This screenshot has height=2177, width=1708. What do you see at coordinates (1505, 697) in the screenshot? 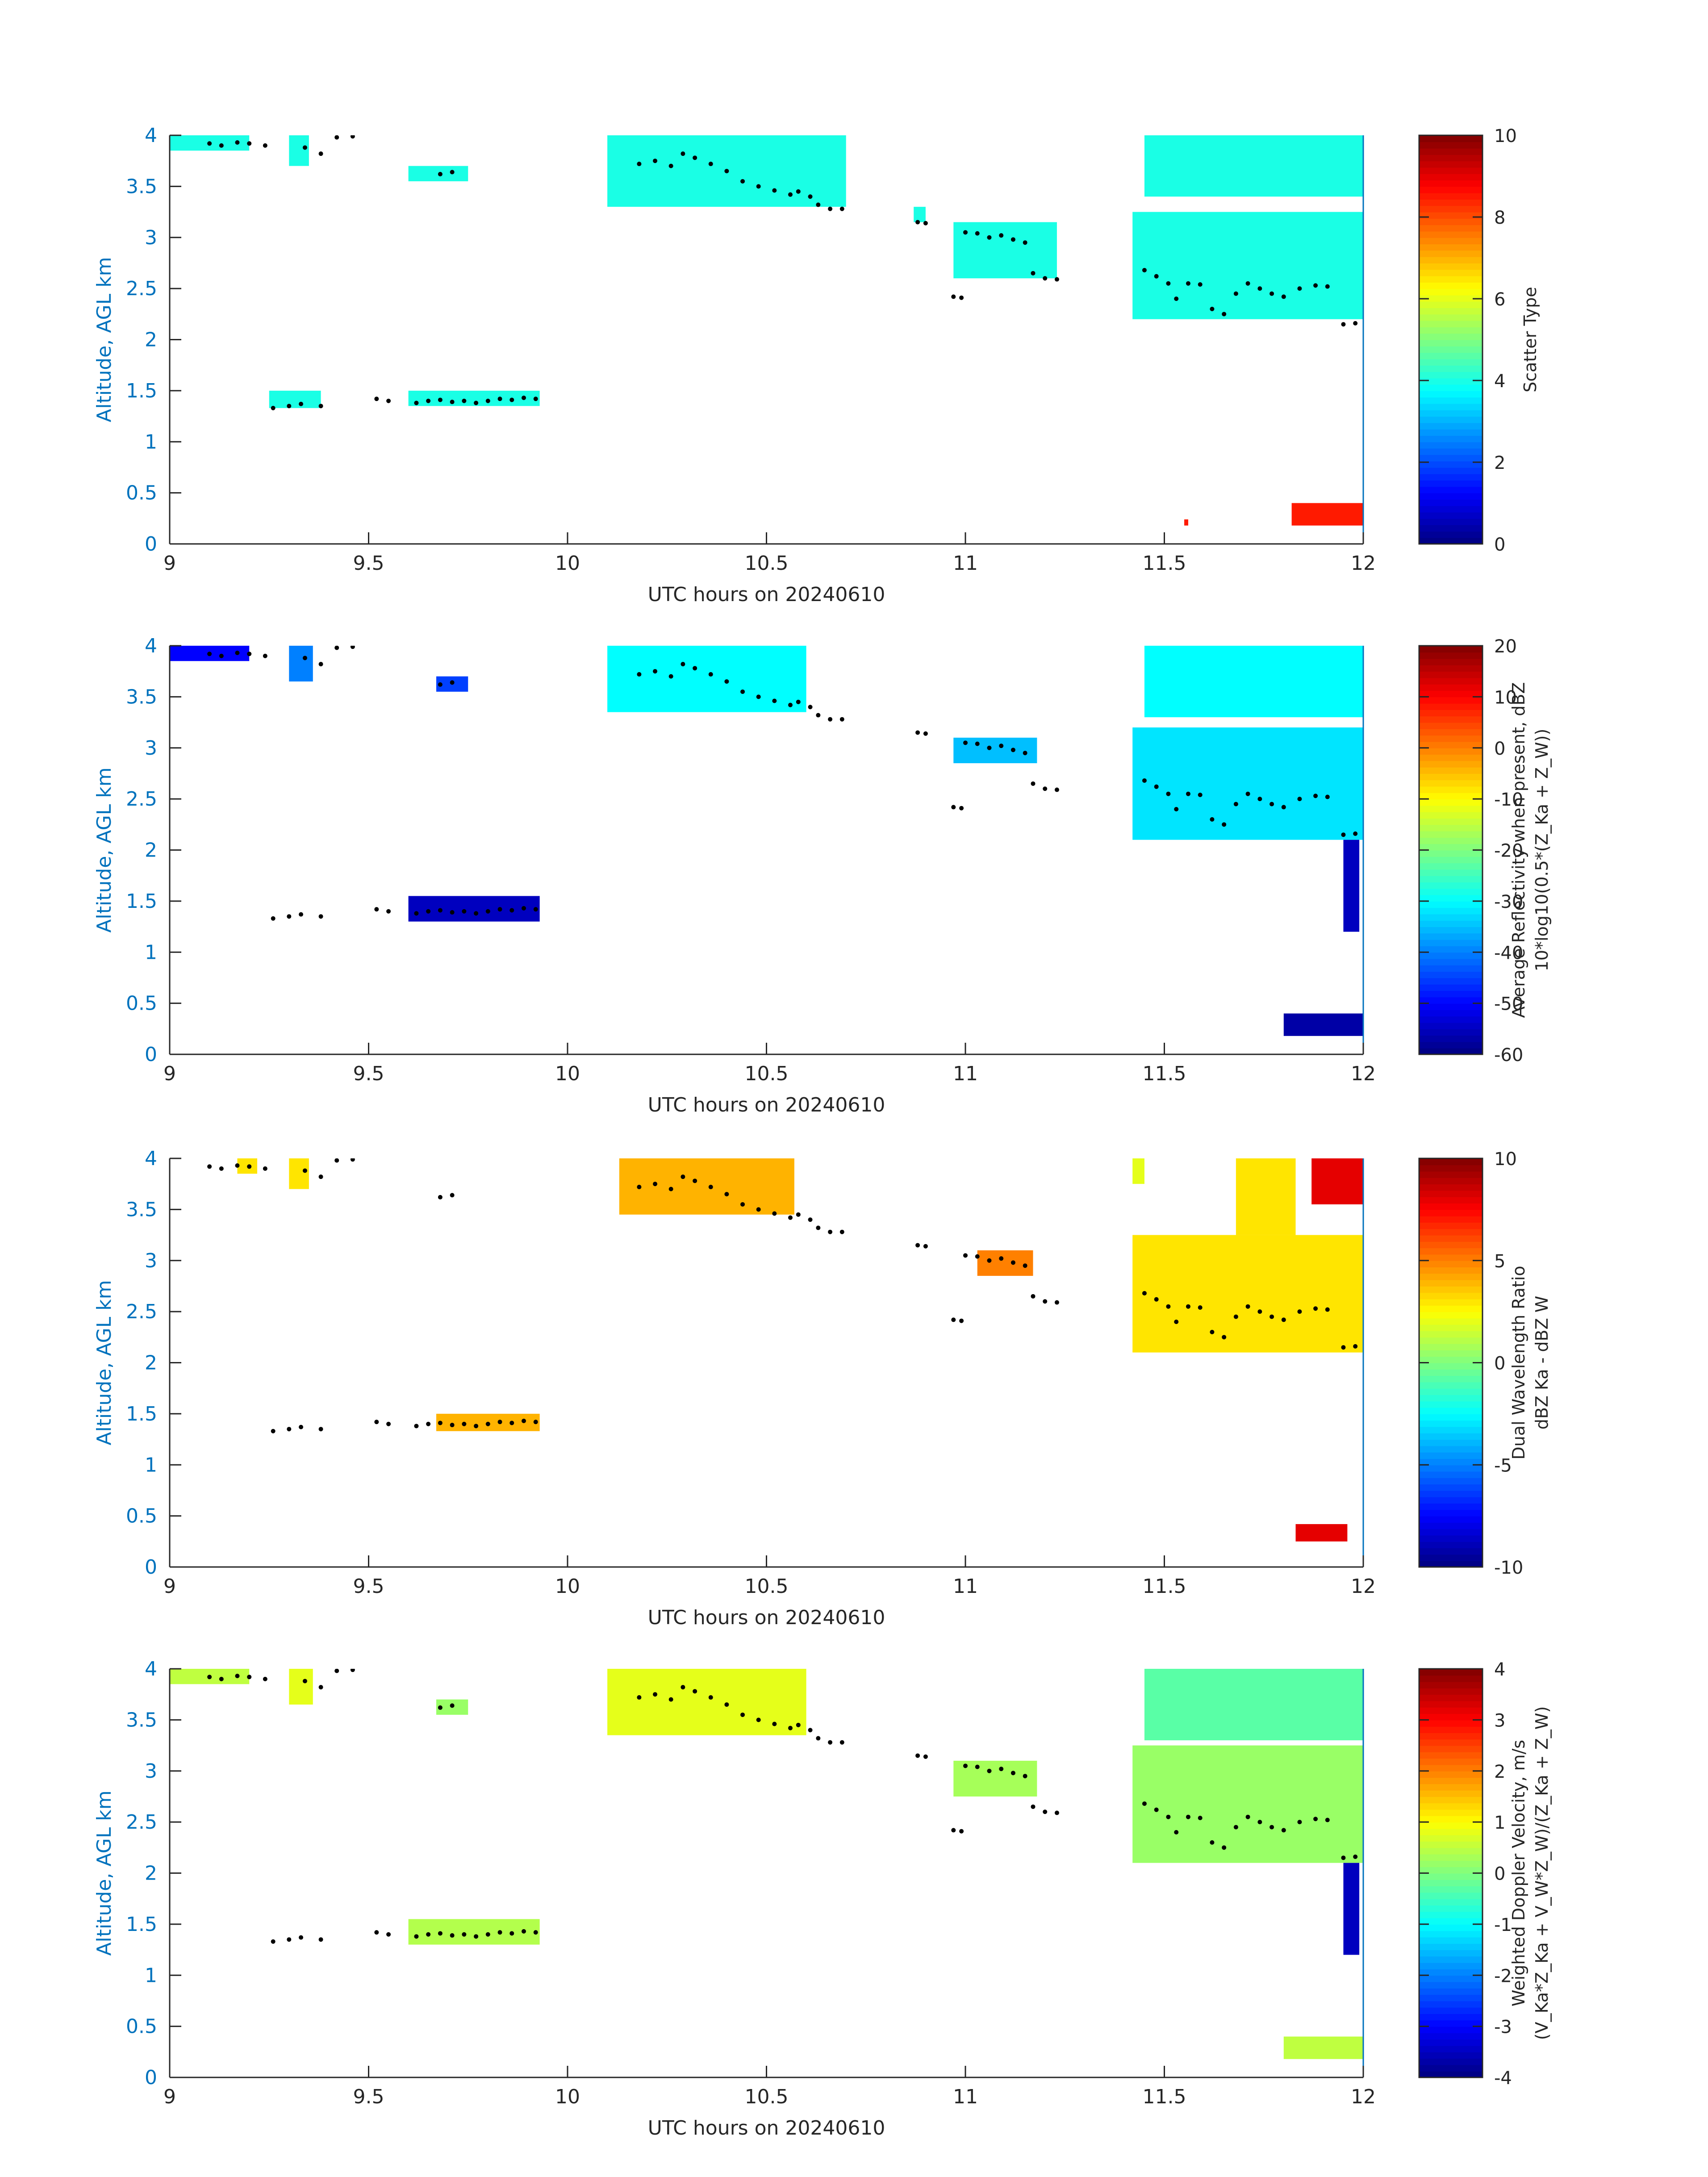
I see `colorbar-tick-label: 10` at bounding box center [1505, 697].